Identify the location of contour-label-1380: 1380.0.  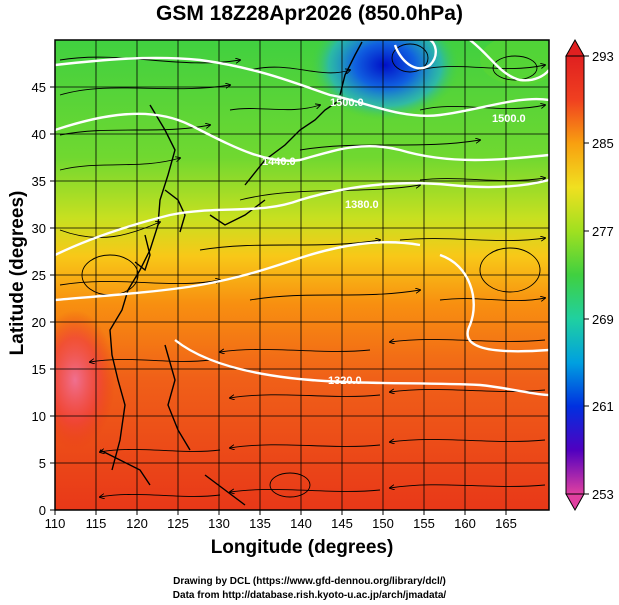
(362, 205).